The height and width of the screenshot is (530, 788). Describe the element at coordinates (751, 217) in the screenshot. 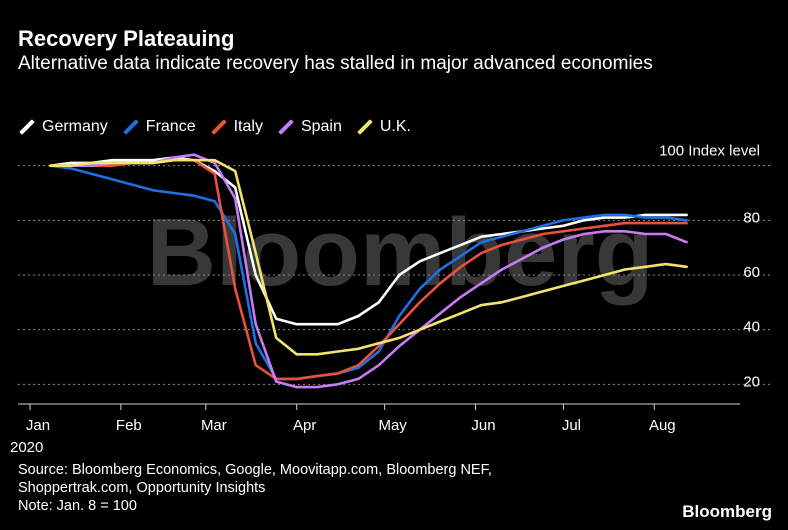

I see `y-tick-label-80: 80` at that location.